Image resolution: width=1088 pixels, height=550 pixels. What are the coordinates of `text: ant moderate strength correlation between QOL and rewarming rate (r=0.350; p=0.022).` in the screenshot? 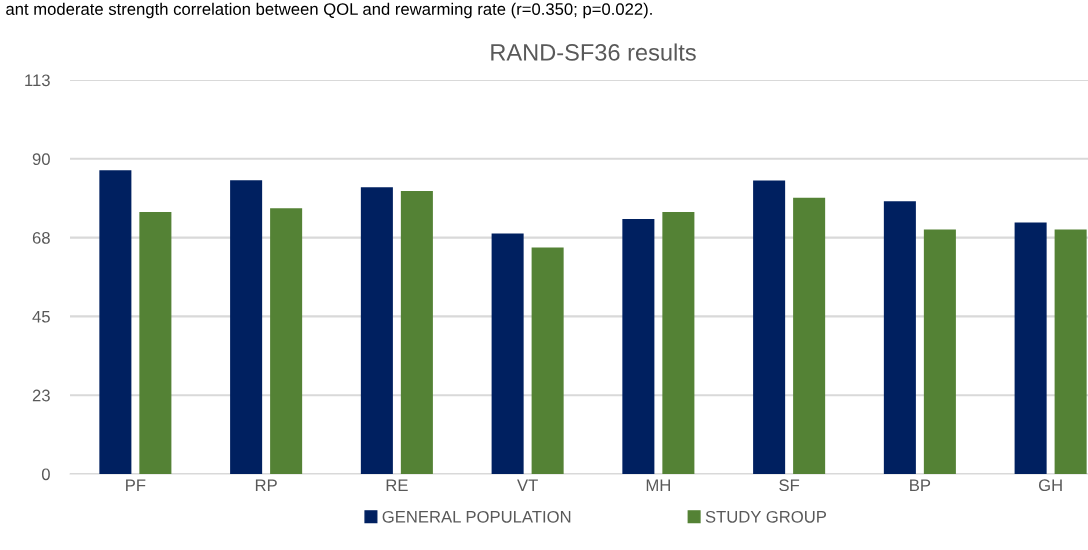 It's located at (329, 10).